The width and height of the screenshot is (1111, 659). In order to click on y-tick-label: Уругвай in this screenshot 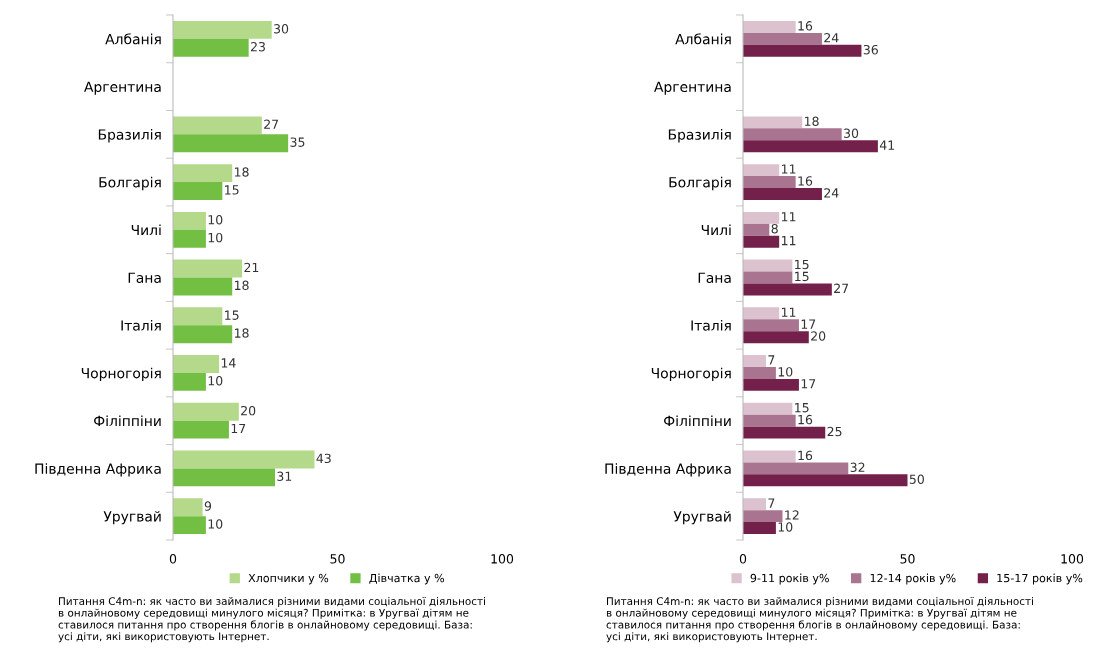, I will do `click(132, 517)`.